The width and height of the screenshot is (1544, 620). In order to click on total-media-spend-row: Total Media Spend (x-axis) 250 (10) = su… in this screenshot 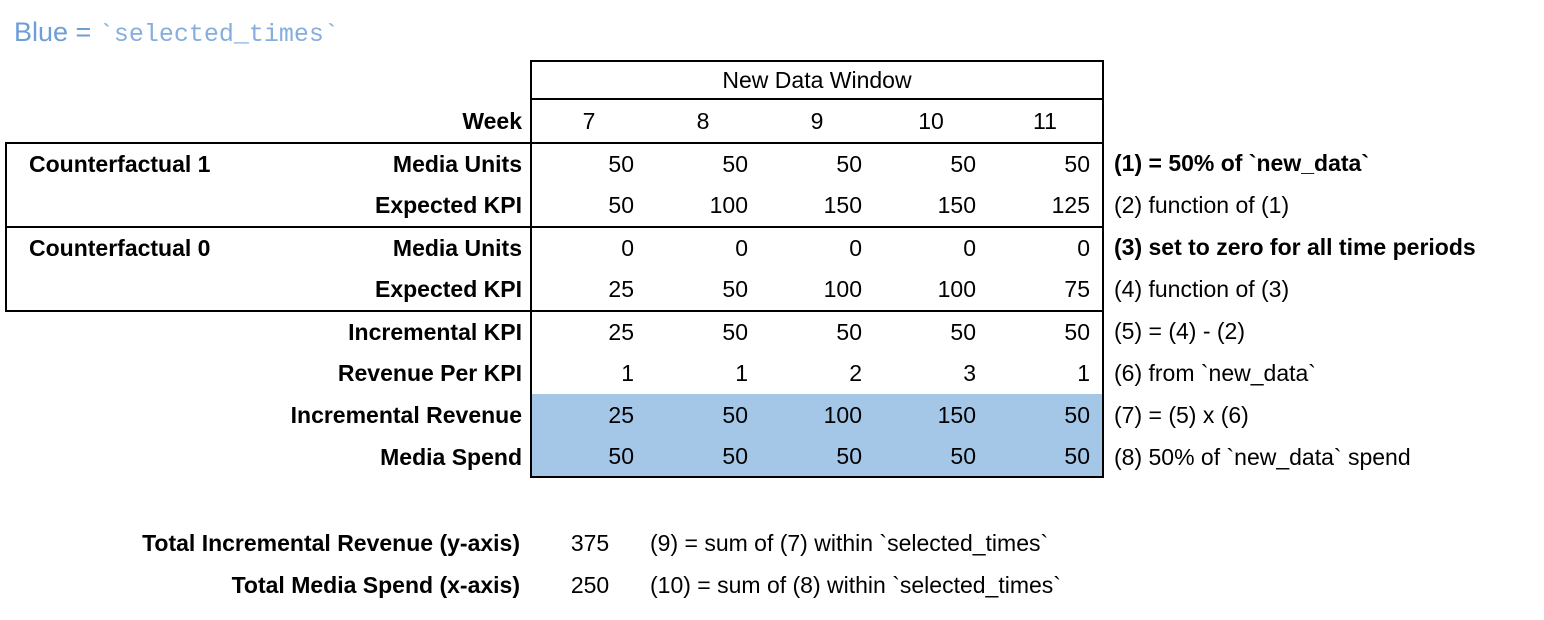, I will do `click(772, 585)`.